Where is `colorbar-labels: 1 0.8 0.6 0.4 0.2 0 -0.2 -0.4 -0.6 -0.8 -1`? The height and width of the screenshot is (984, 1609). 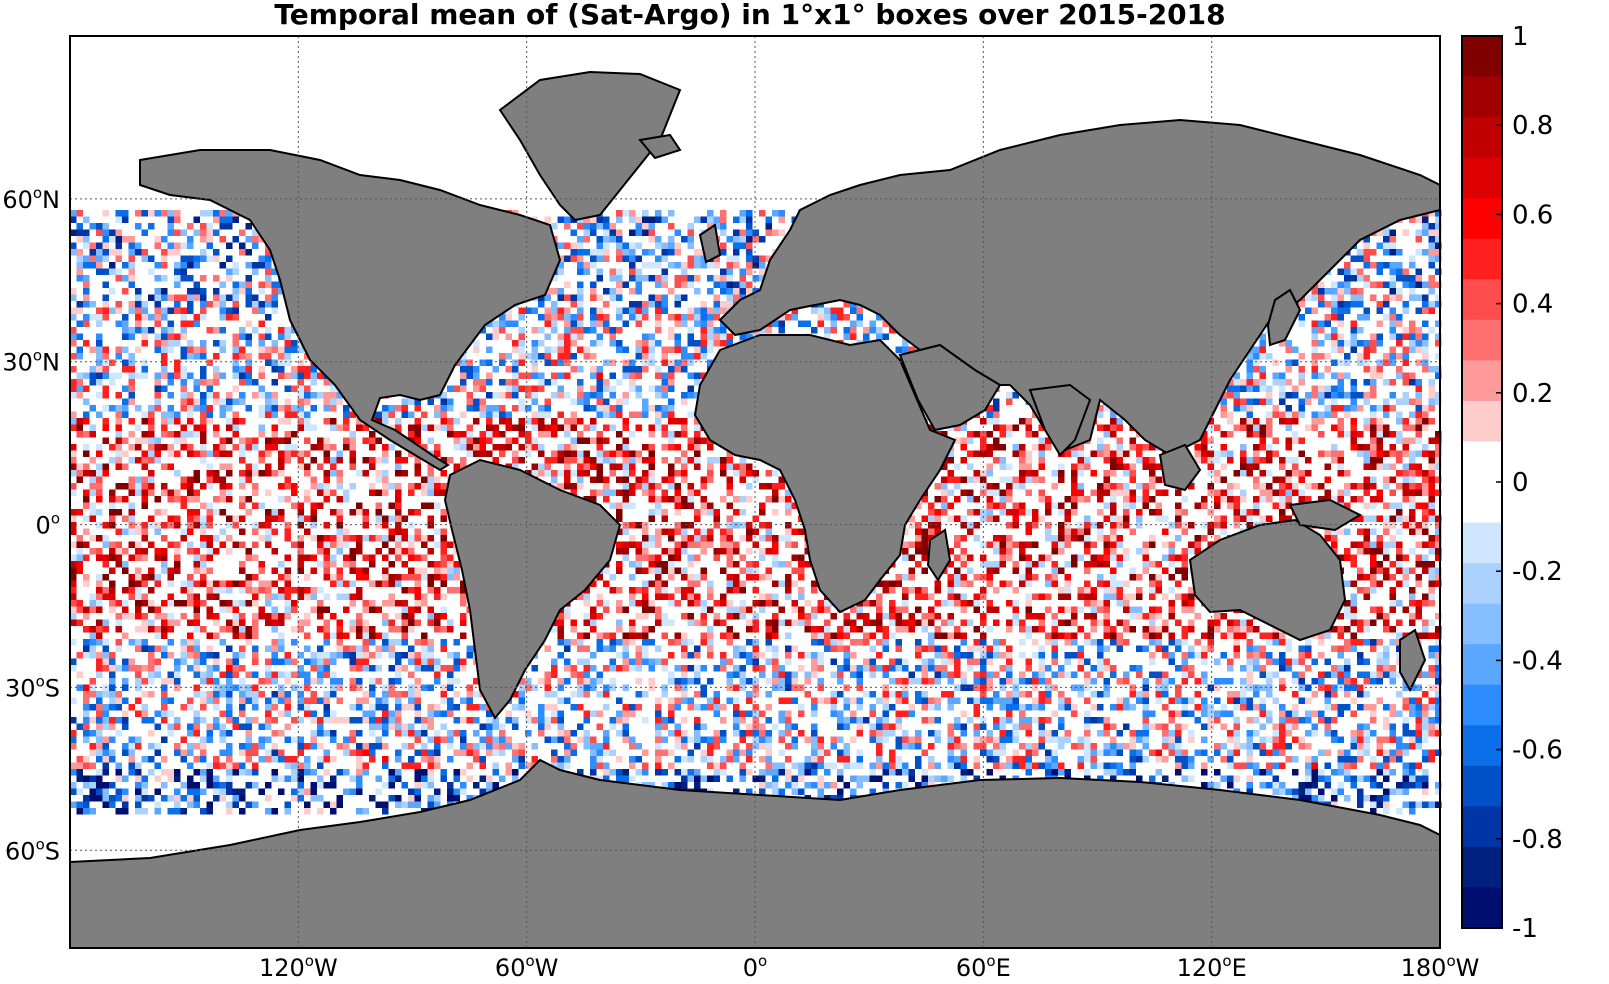
colorbar-labels: 1 0.8 0.6 0.4 0.2 0 -0.2 -0.4 -0.6 -0.8 -1 is located at coordinates (1537, 483).